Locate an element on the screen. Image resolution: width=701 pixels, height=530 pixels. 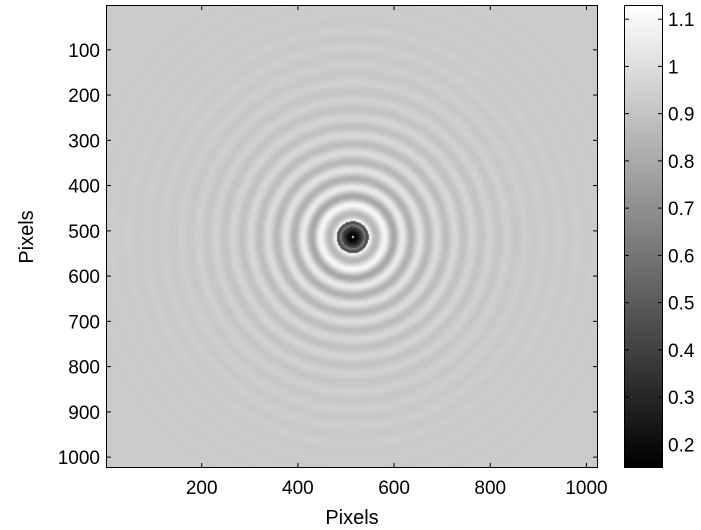
colorbar-tick-label: 0.6 is located at coordinates (681, 256).